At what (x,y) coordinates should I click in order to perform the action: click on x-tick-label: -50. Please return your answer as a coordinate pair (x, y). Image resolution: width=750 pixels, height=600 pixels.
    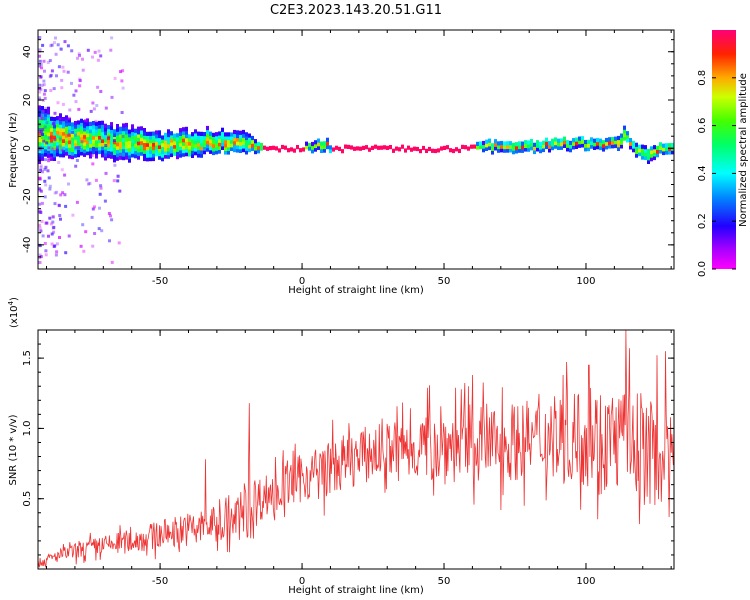
    Looking at the image, I should click on (160, 581).